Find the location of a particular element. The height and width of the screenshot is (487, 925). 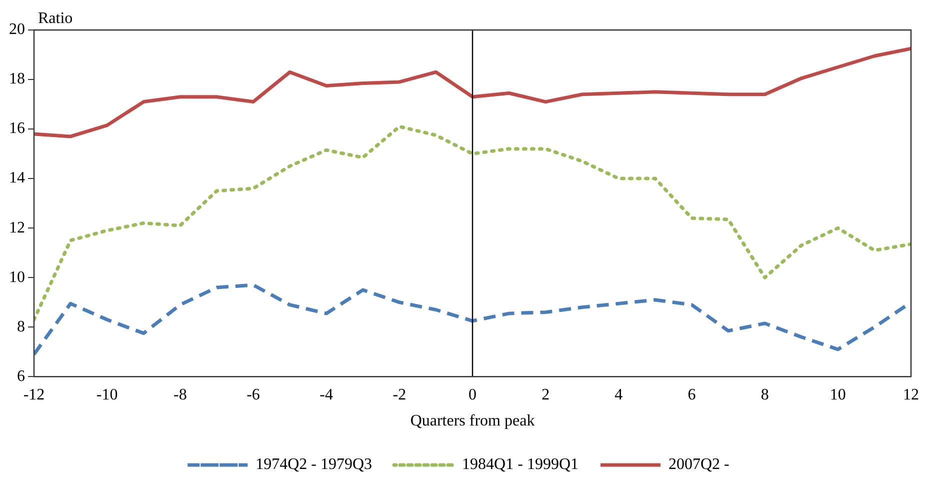

x-axis-title: Quarters from peak is located at coordinates (472, 421).